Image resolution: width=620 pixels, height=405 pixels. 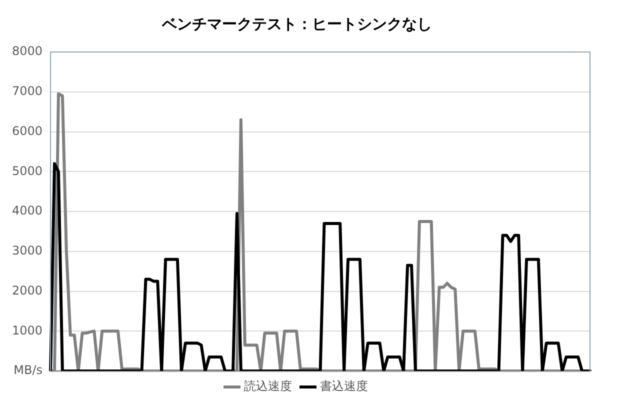 I want to click on y-tick-label: 8000, so click(x=27, y=51).